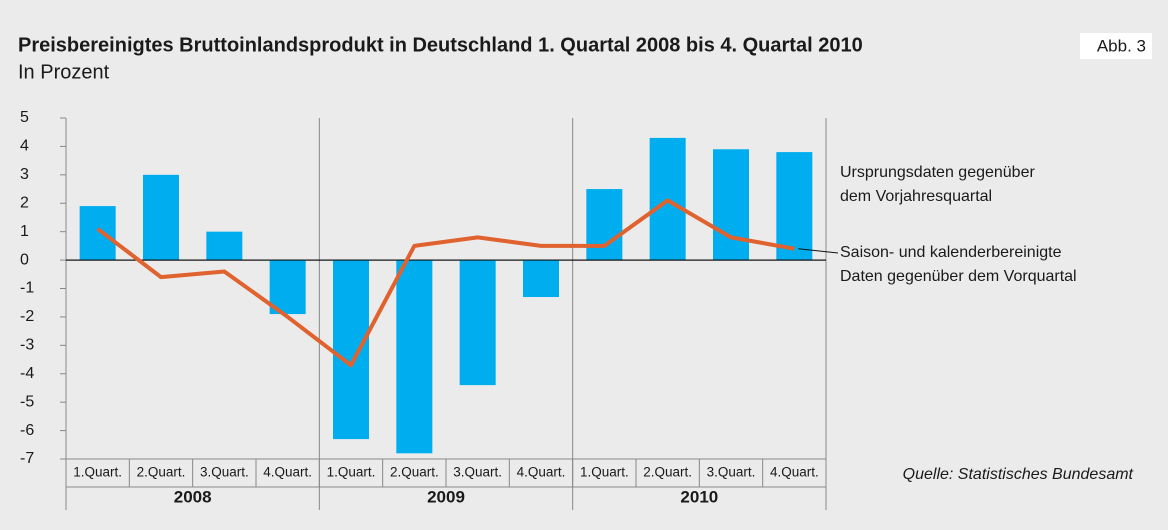 The image size is (1168, 530). What do you see at coordinates (27, 316) in the screenshot?
I see `y-tick-label: -2` at bounding box center [27, 316].